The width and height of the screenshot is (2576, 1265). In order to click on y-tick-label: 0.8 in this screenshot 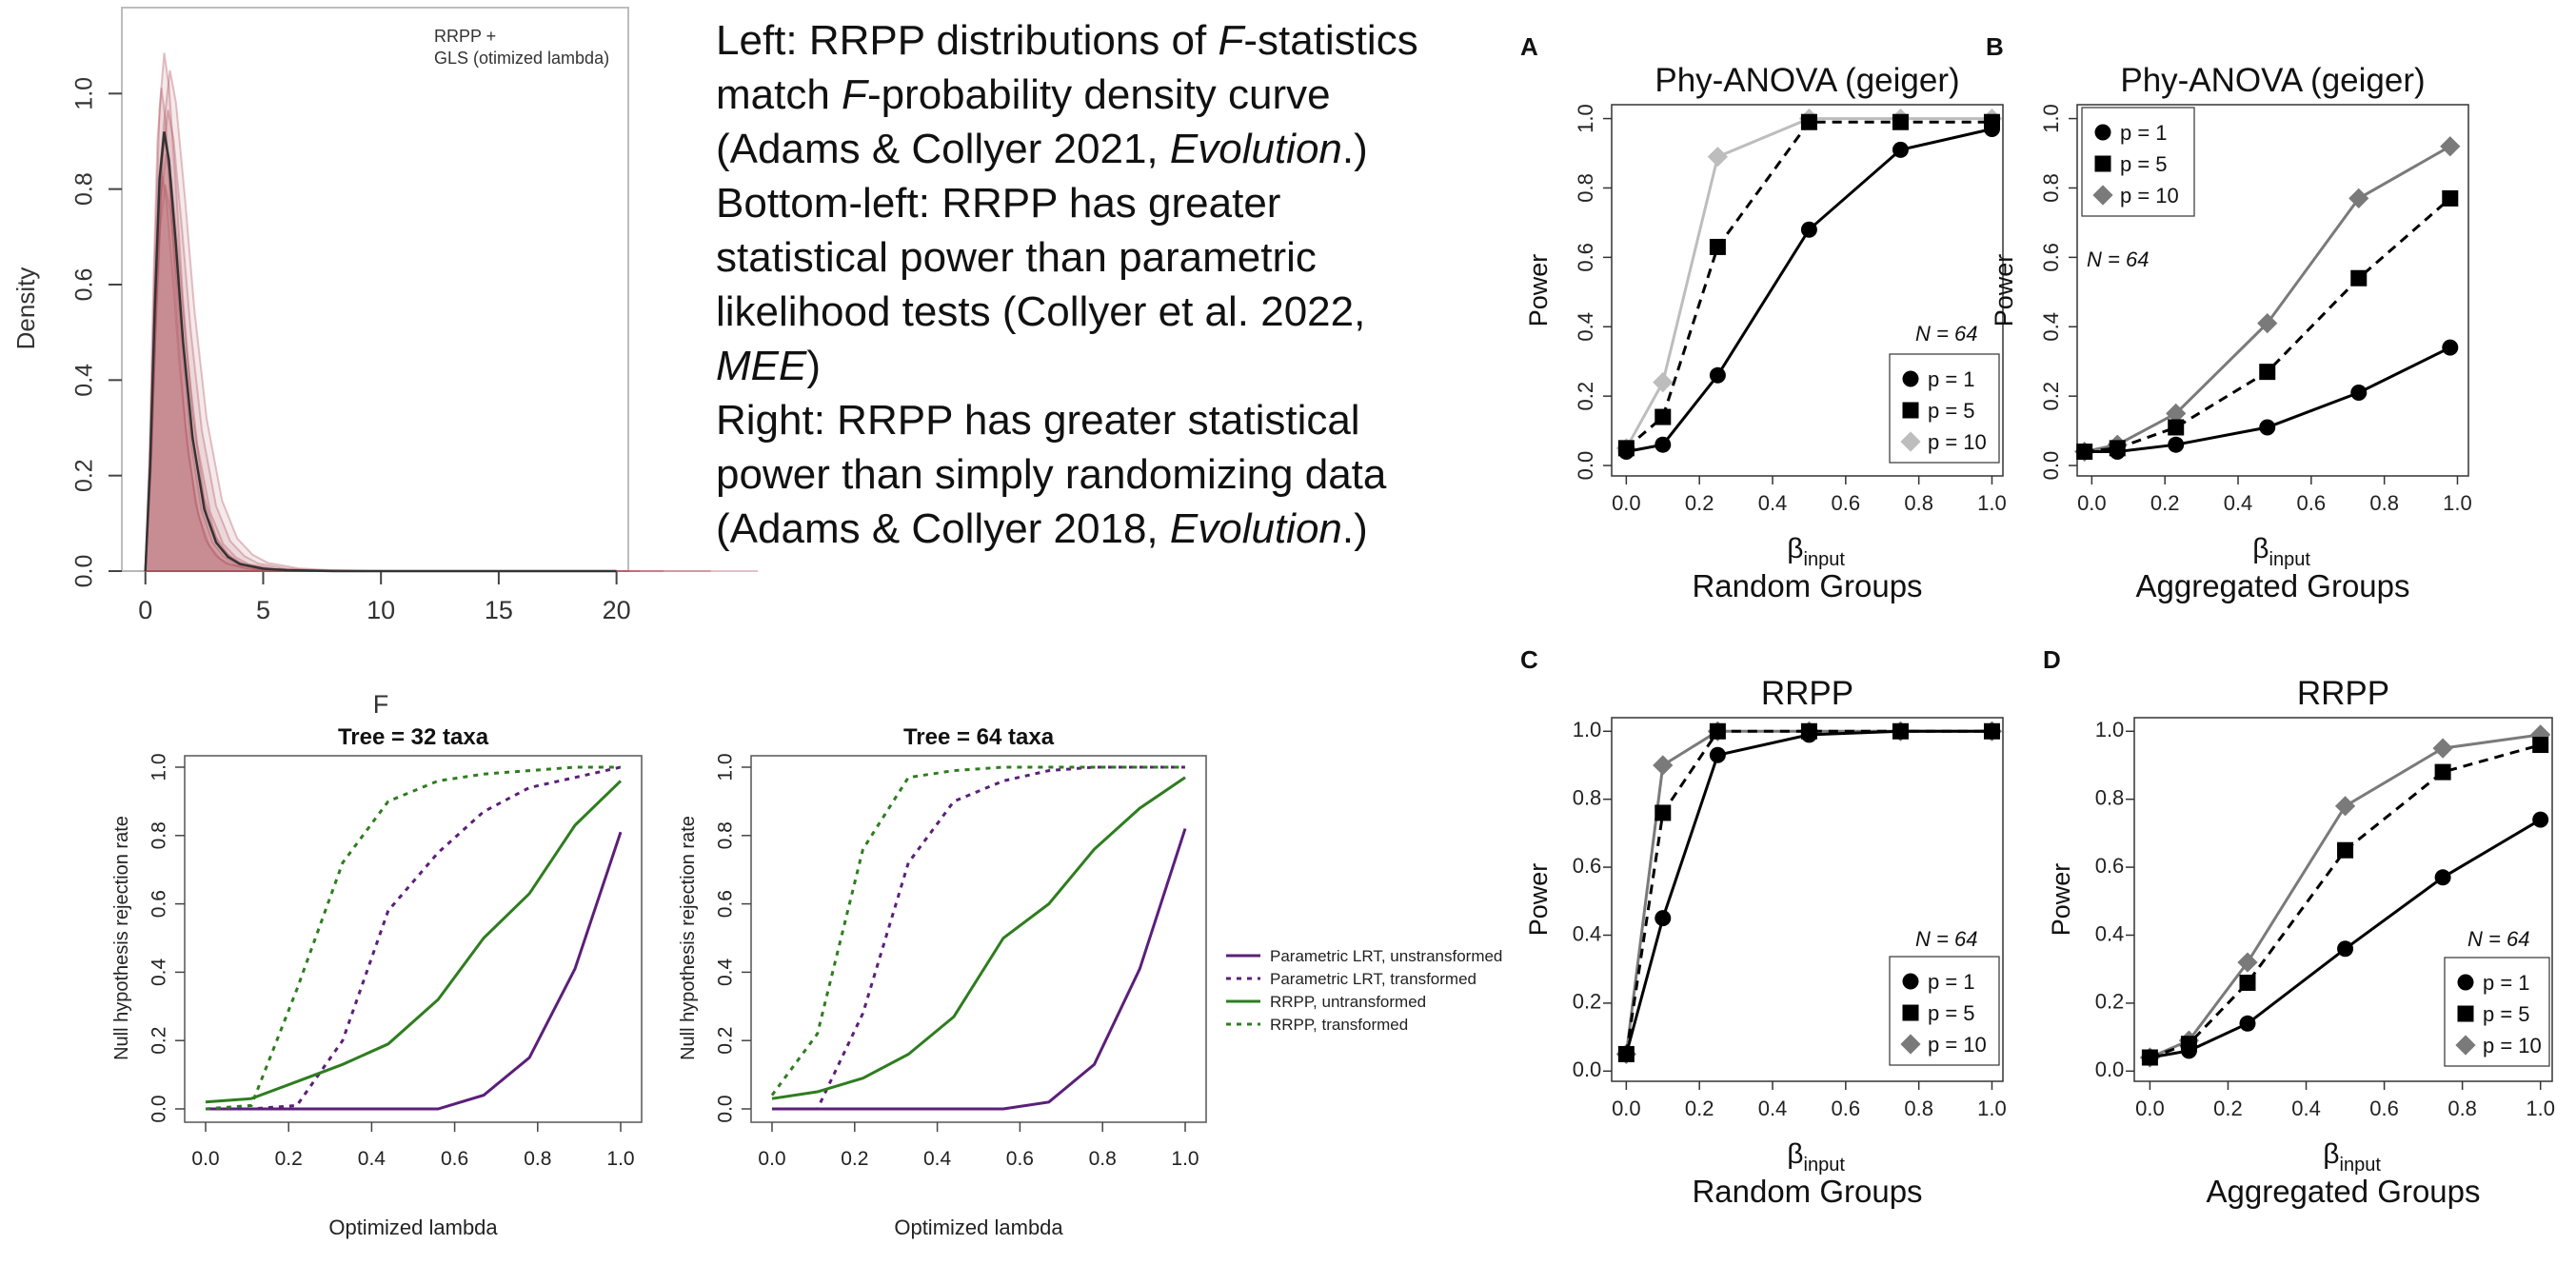, I will do `click(1587, 797)`.